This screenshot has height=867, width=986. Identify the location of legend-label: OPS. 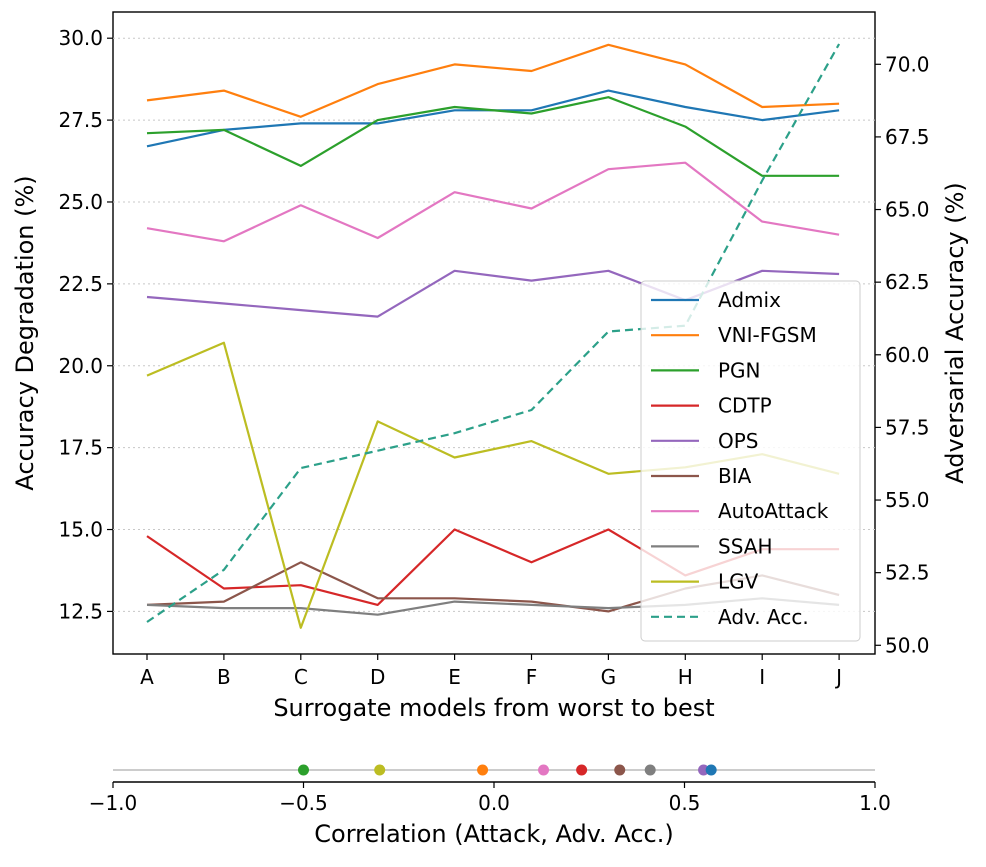
(738, 441).